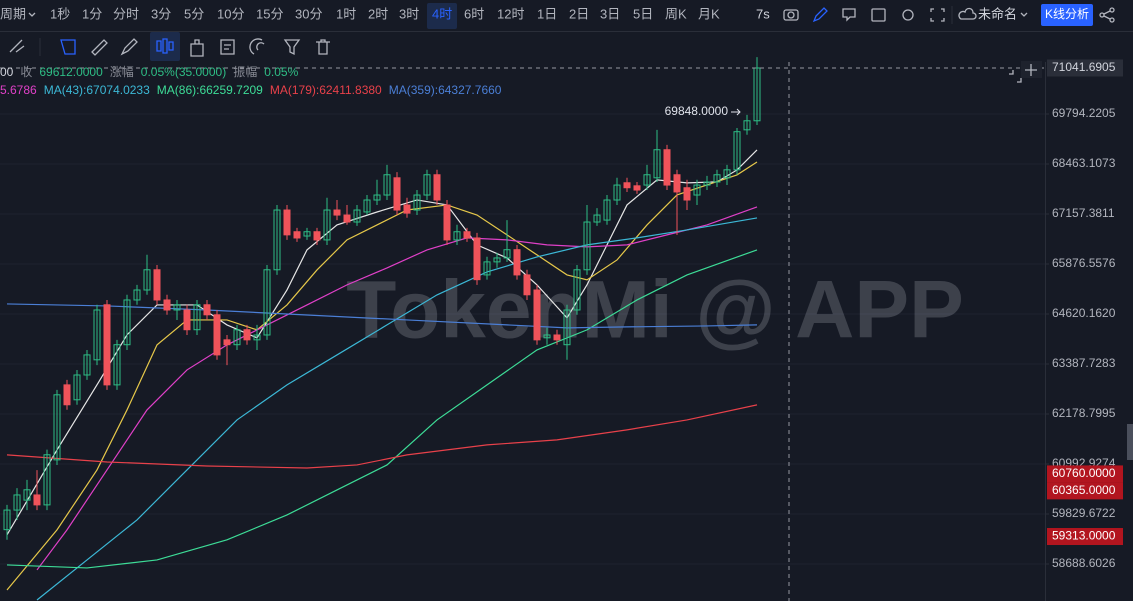 This screenshot has width=1133, height=601. Describe the element at coordinates (194, 13) in the screenshot. I see `period-button: 5分` at that location.